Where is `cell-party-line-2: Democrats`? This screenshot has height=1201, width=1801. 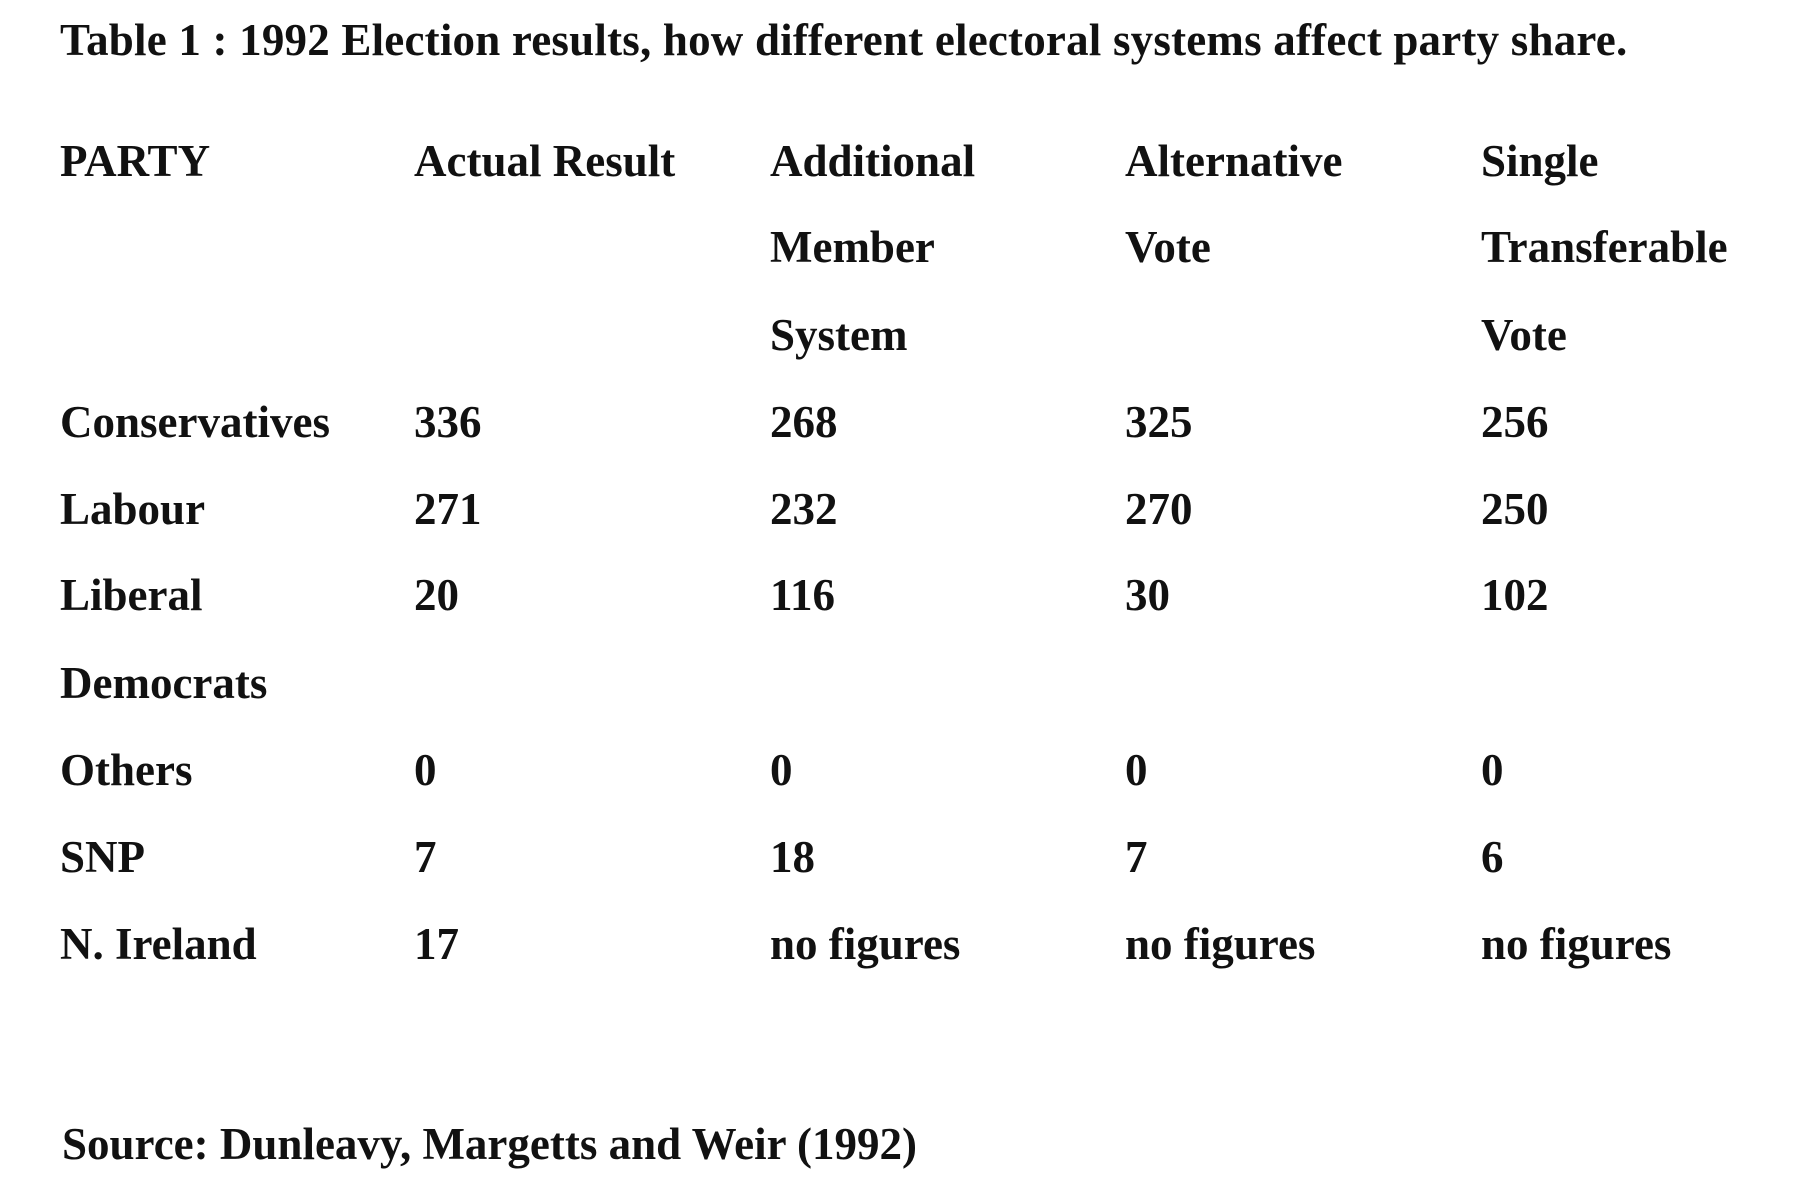 cell-party-line-2: Democrats is located at coordinates (164, 683).